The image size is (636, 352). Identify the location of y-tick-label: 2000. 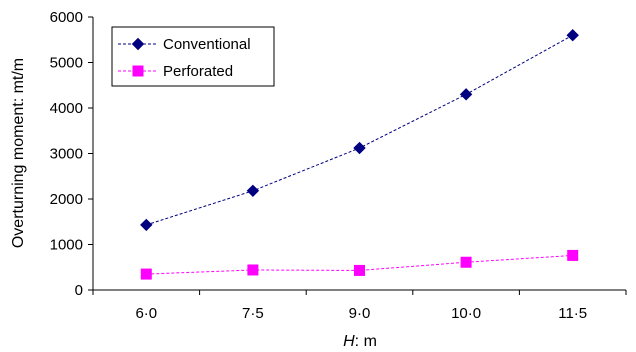
(66, 199).